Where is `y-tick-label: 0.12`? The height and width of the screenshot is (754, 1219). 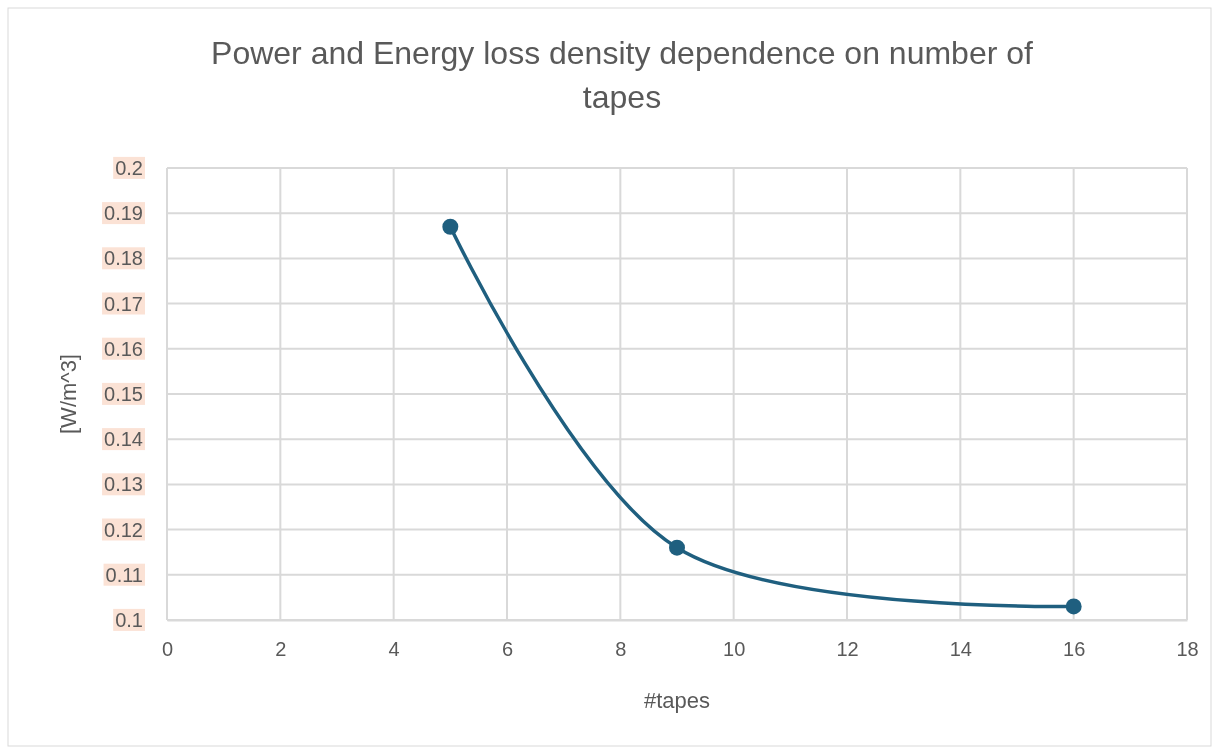
y-tick-label: 0.12 is located at coordinates (123, 529).